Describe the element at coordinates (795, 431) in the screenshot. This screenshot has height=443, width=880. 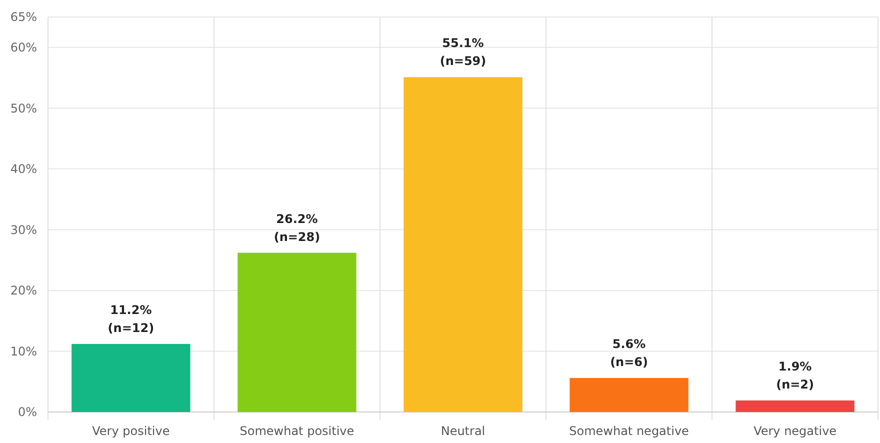
I see `x-tick-label: Very negative` at that location.